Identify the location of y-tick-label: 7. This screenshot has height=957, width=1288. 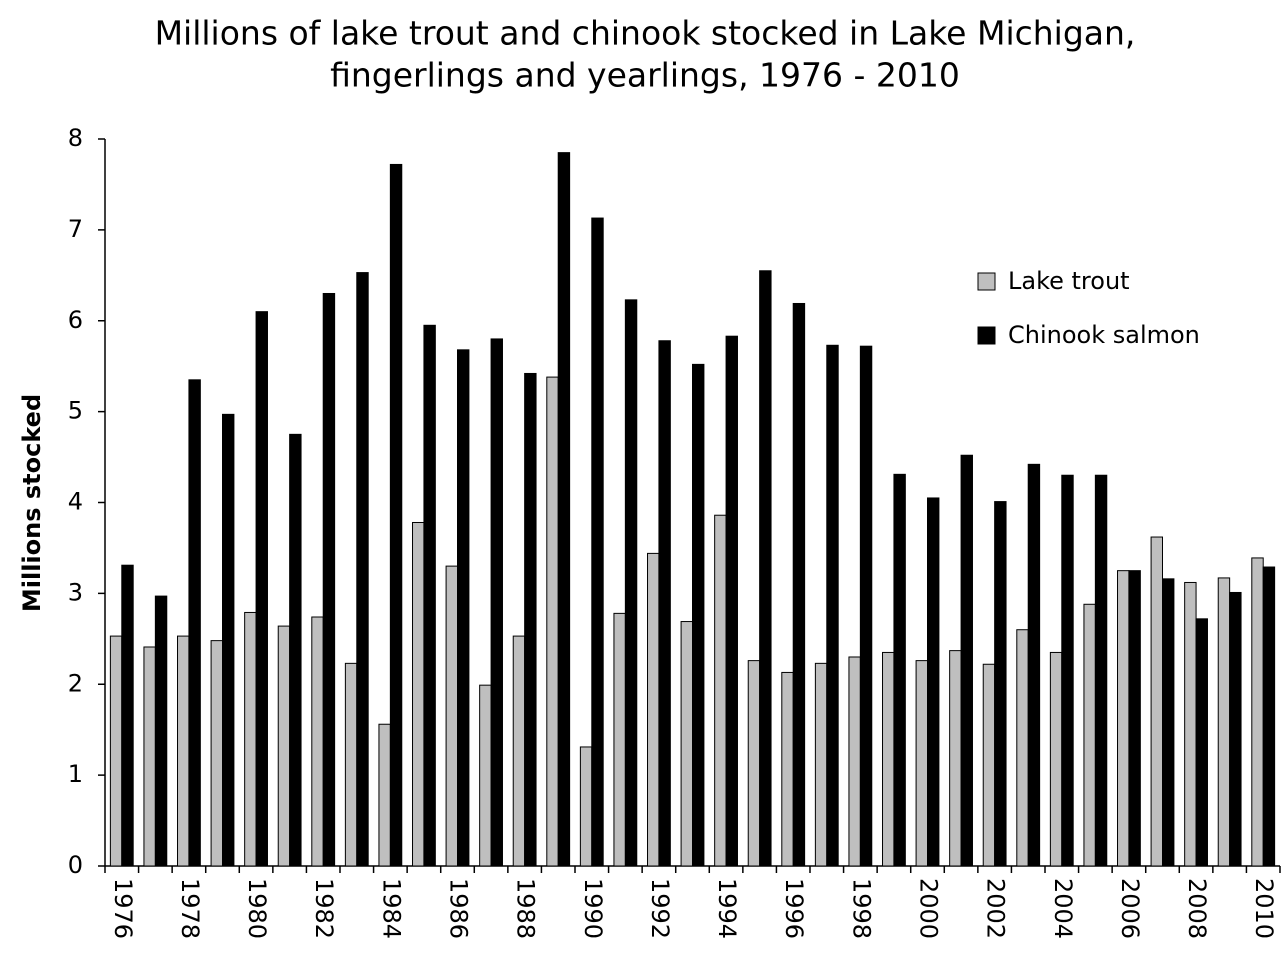
(75, 229).